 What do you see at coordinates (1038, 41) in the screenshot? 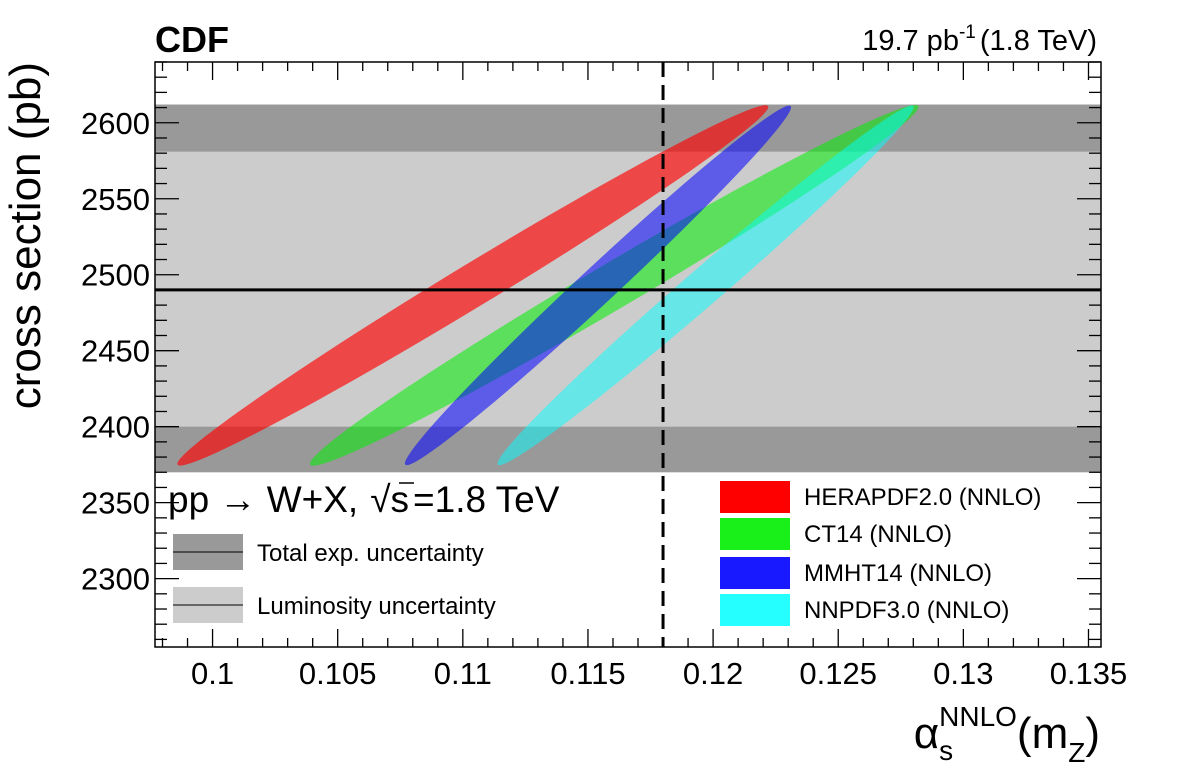
I see `energy-label: (1.8 TeV)` at bounding box center [1038, 41].